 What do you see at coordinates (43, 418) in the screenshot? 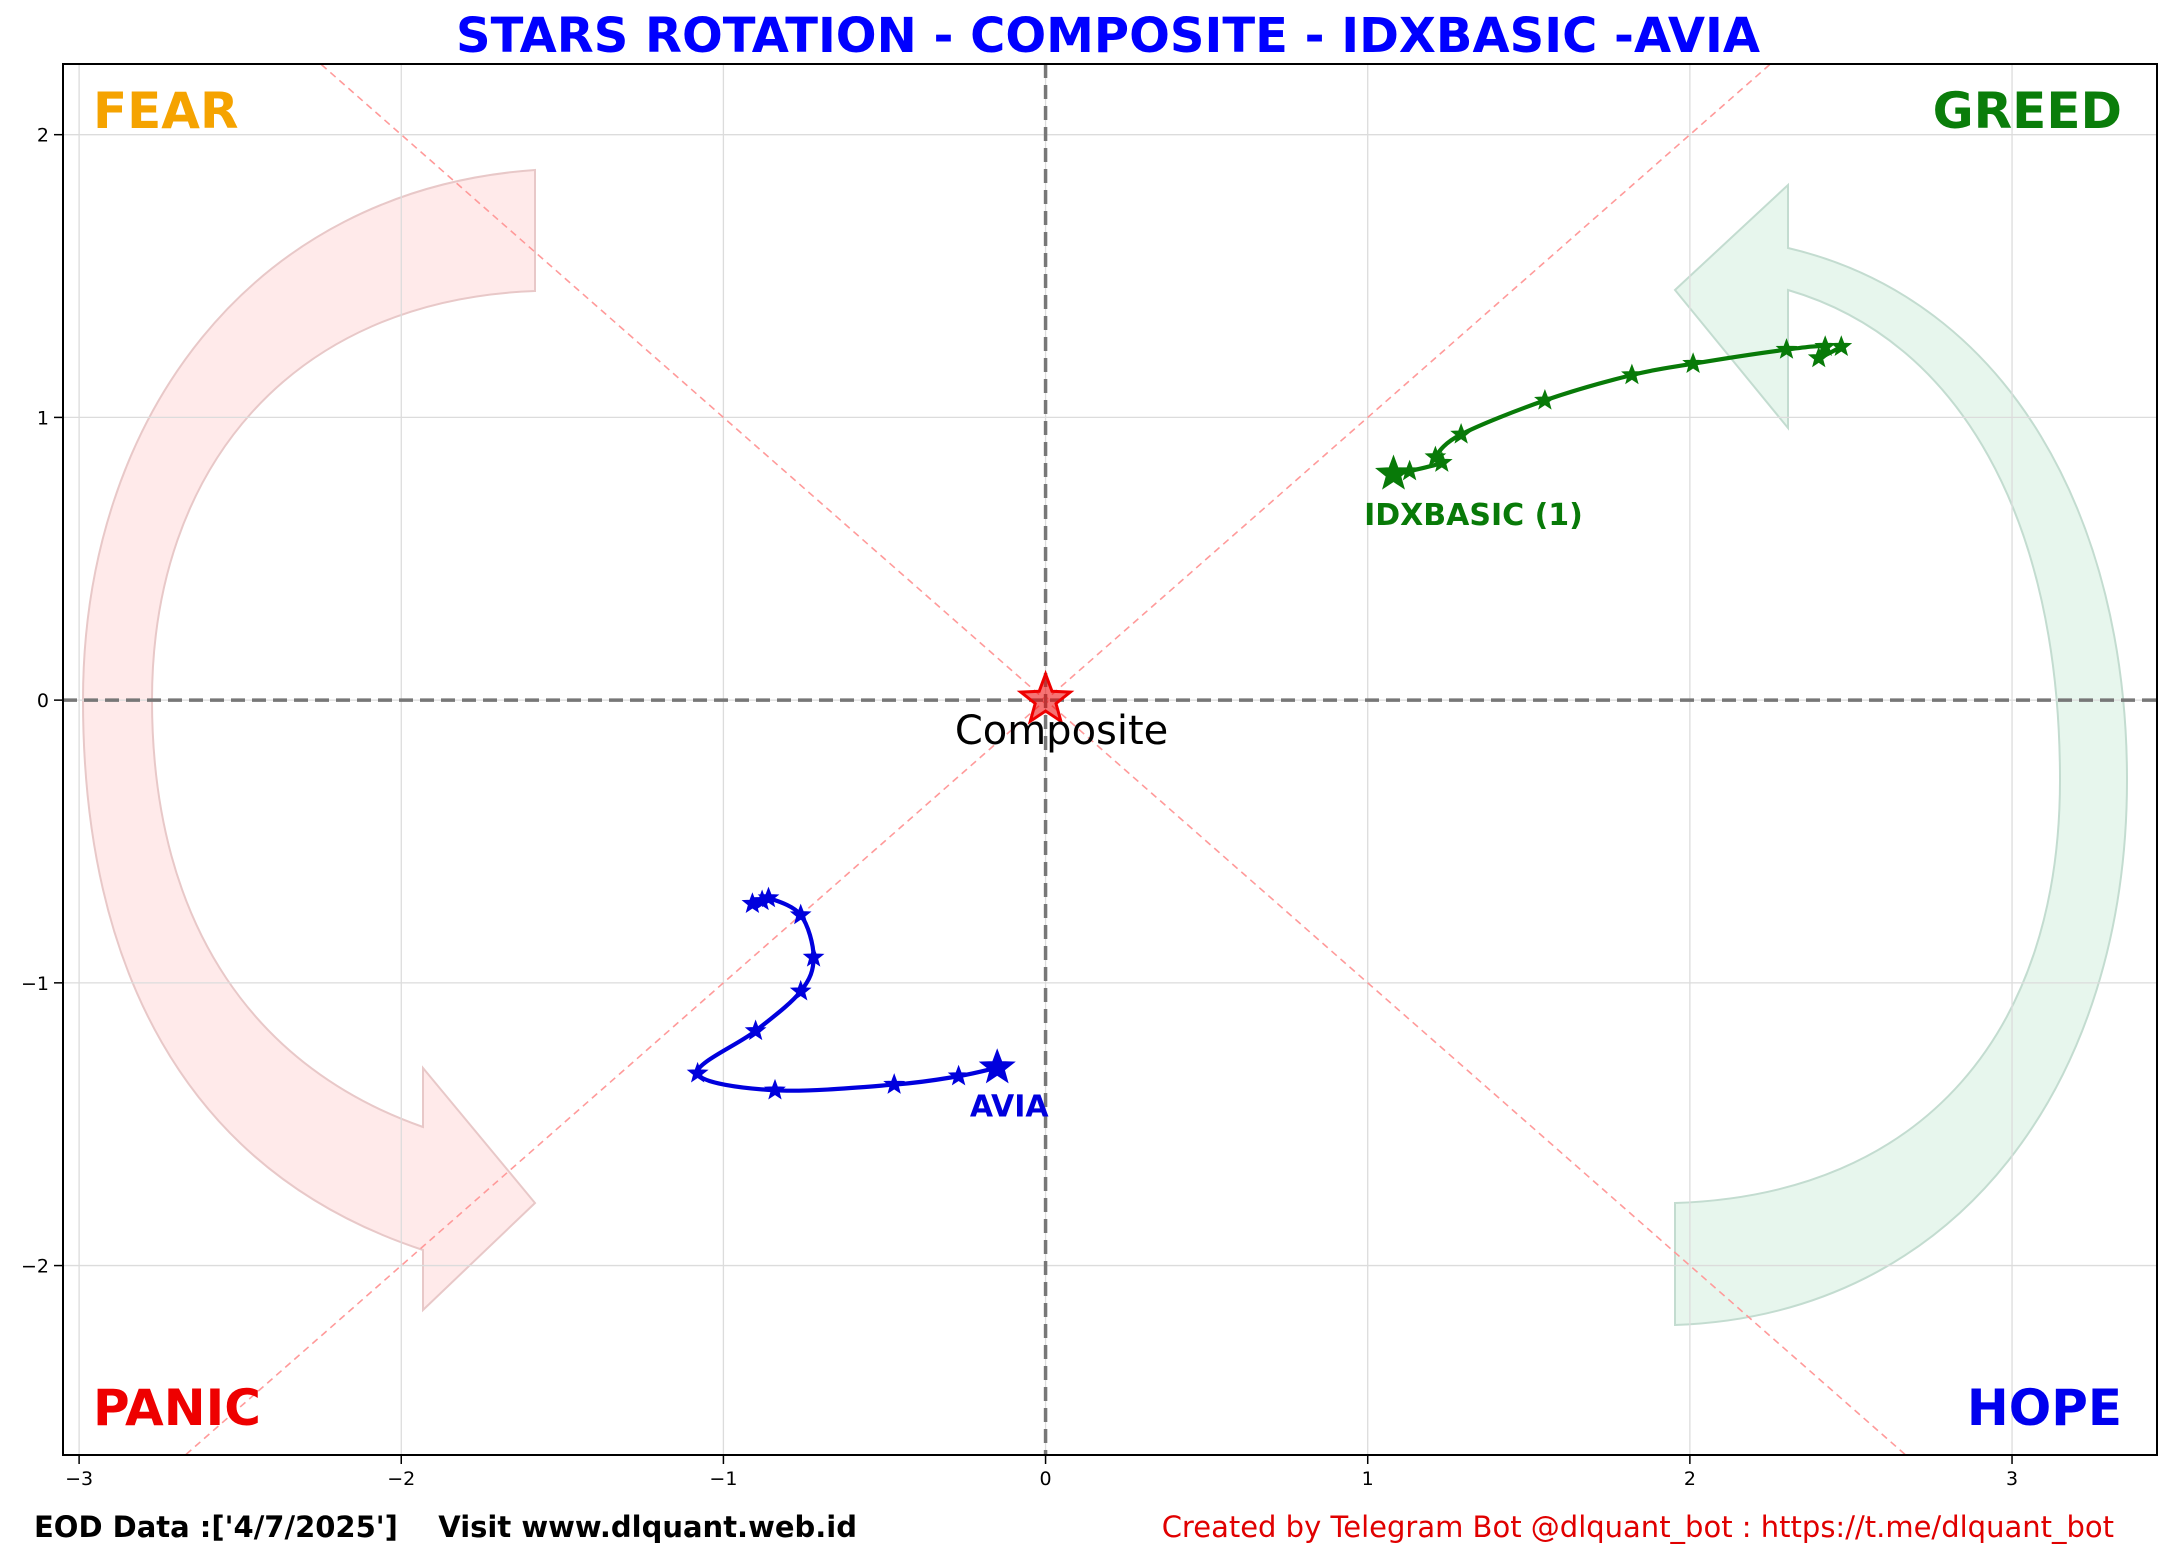
I see `y-tick-label: 1` at bounding box center [43, 418].